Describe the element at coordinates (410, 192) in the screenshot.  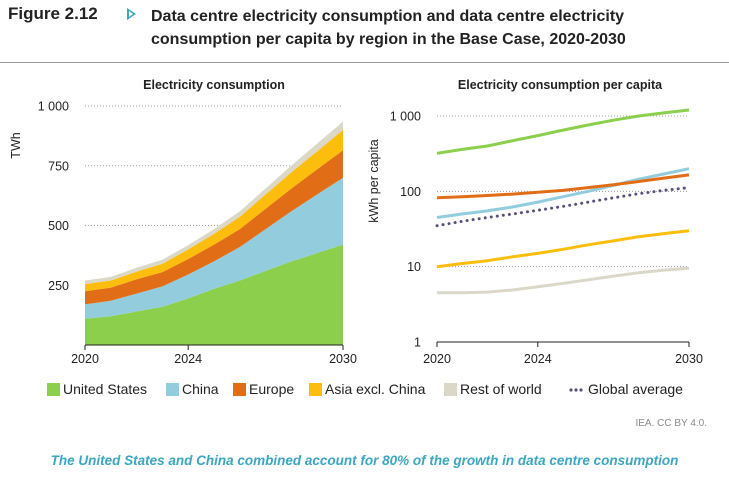
I see `right-y-tick-label: 100` at that location.